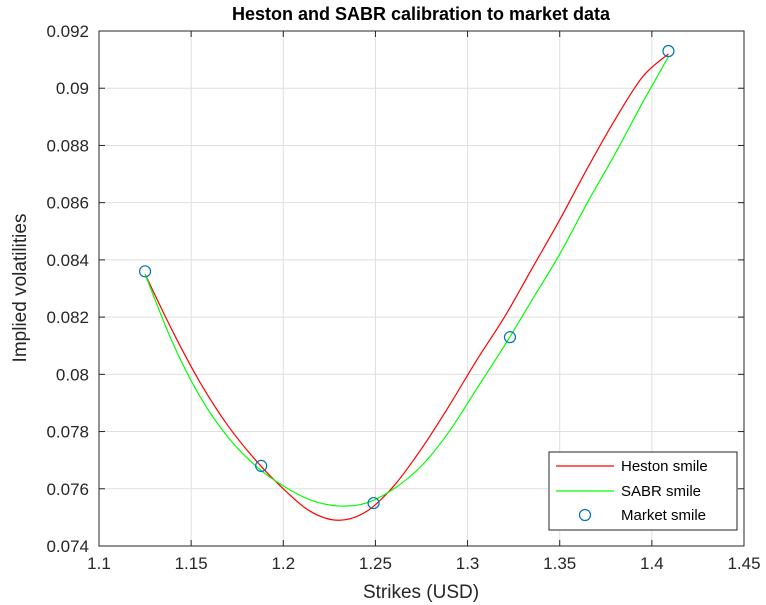  What do you see at coordinates (99, 563) in the screenshot?
I see `x-tick-label: 1.1` at bounding box center [99, 563].